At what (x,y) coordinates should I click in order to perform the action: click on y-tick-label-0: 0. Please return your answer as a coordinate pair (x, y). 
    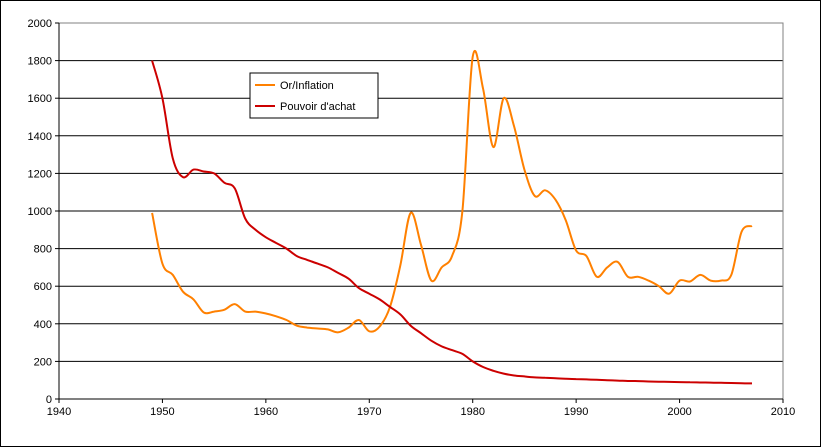
    Looking at the image, I should click on (49, 400).